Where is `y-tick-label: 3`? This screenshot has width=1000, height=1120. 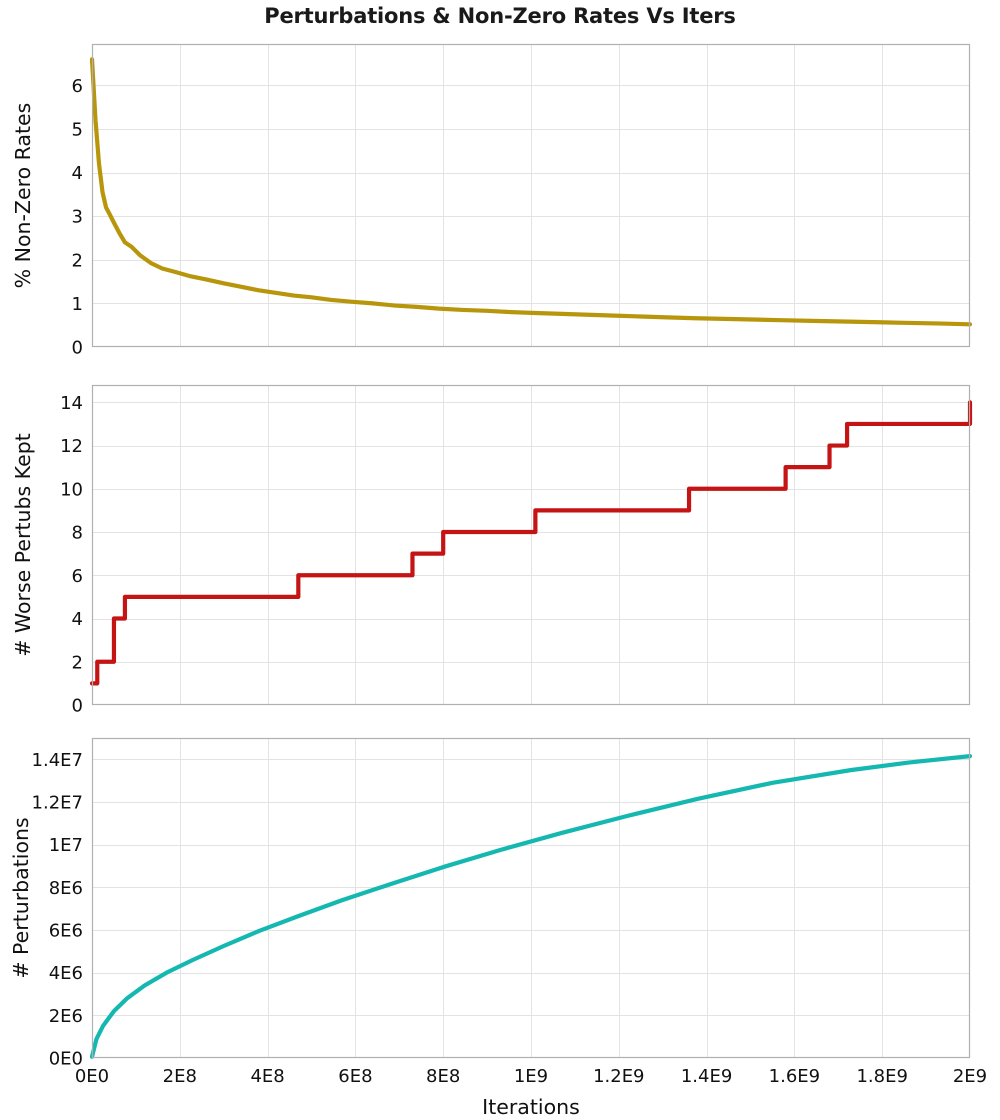
y-tick-label: 3 is located at coordinates (77, 217).